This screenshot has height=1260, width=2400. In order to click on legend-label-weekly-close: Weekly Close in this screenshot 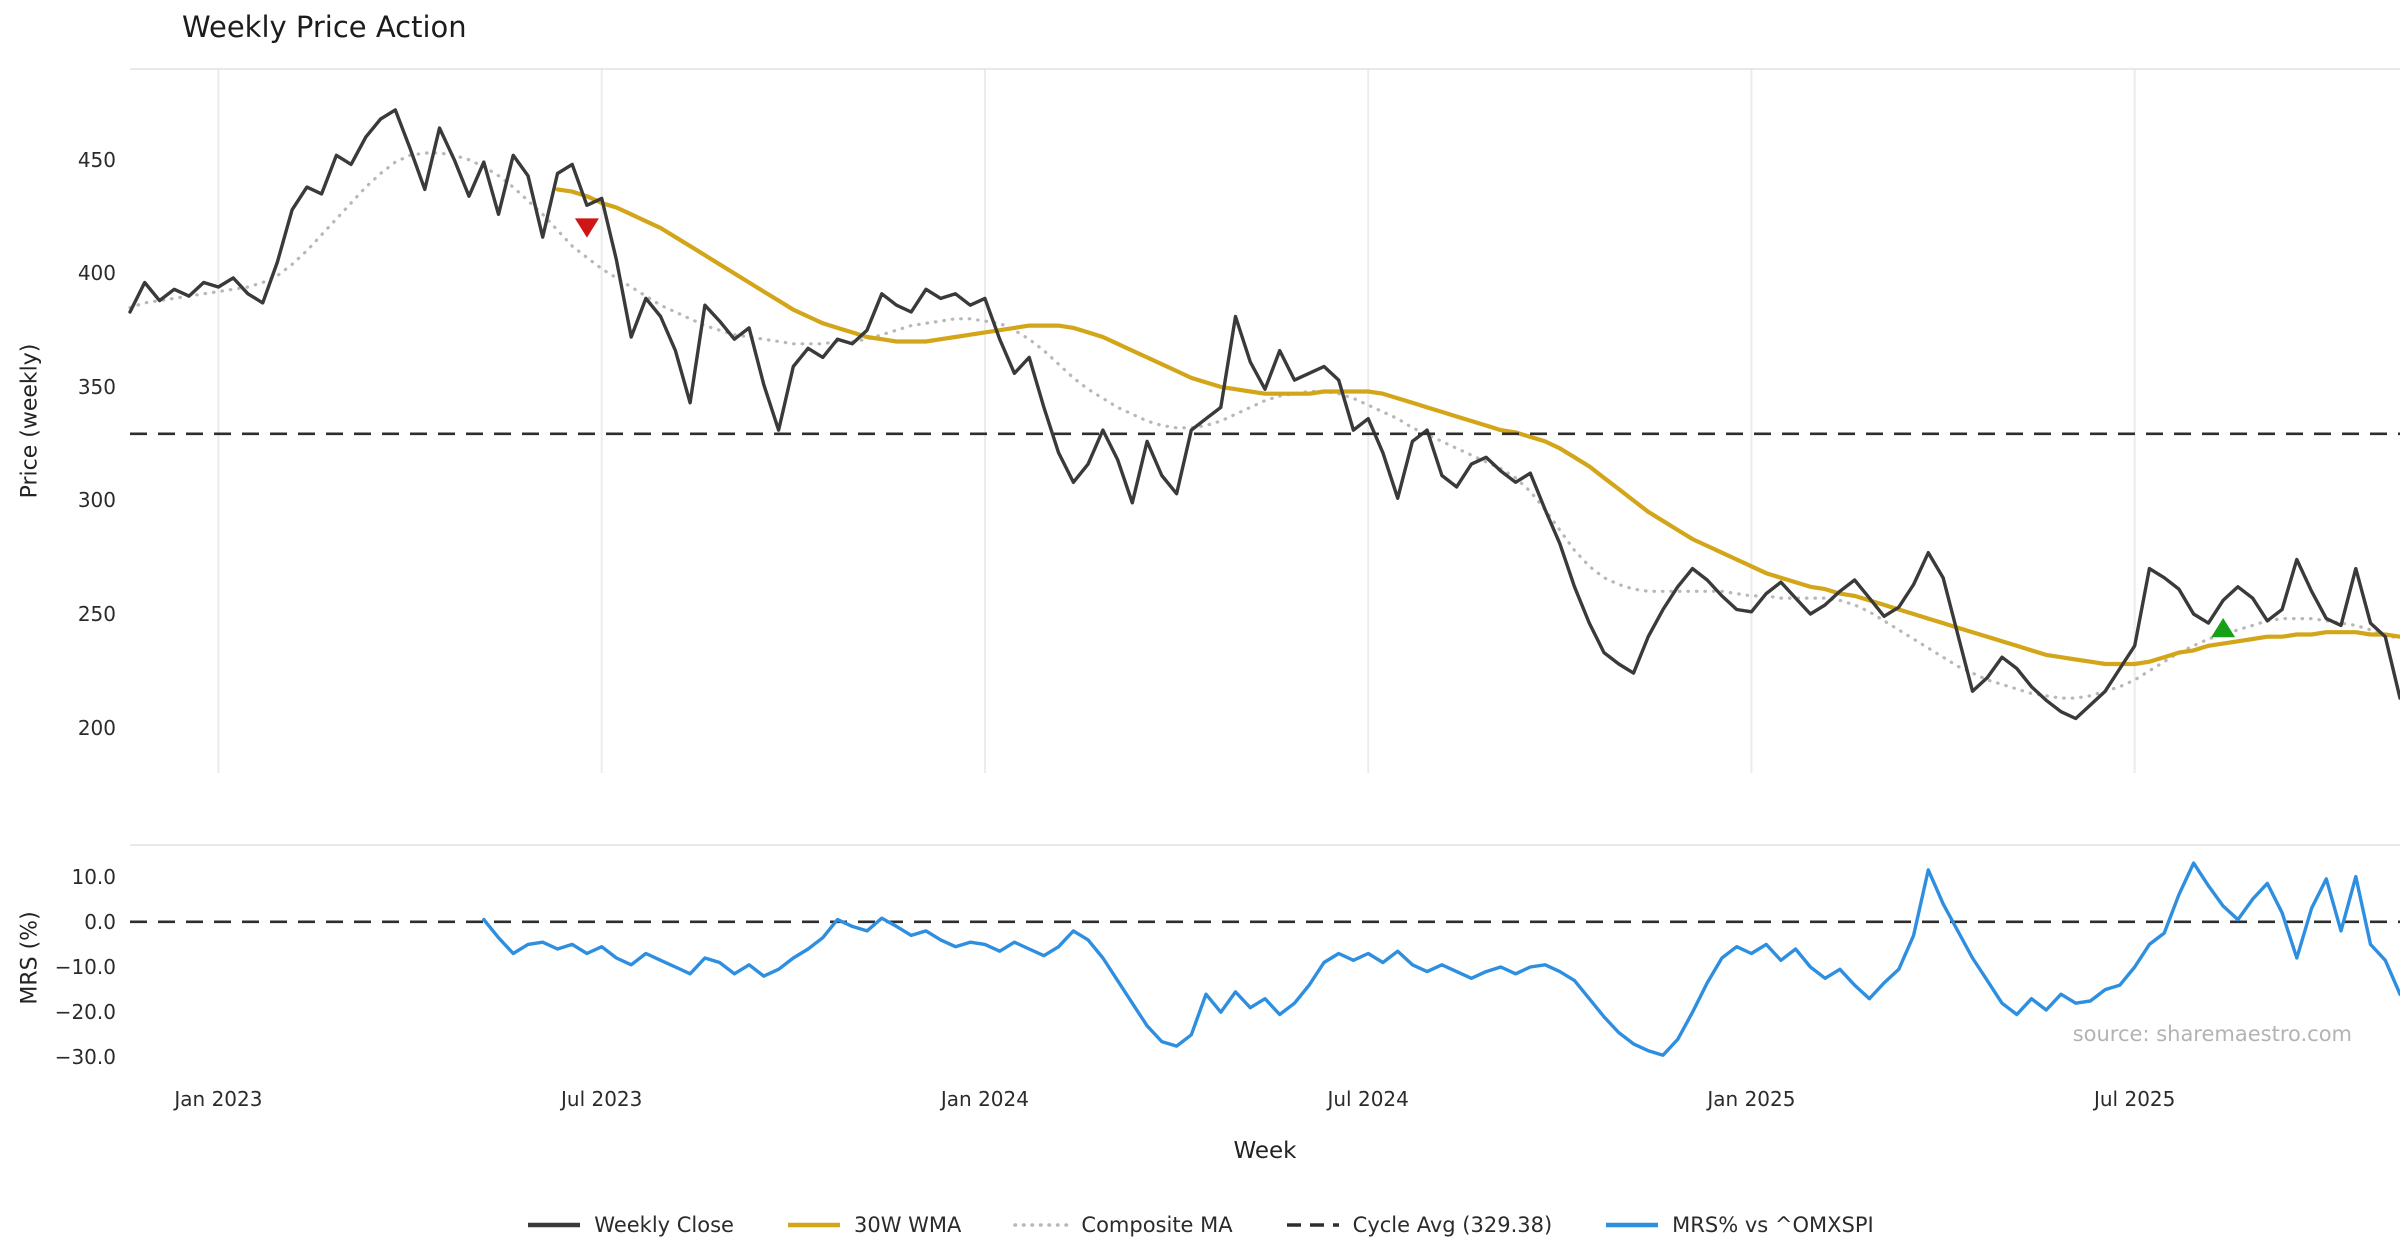, I will do `click(664, 1225)`.